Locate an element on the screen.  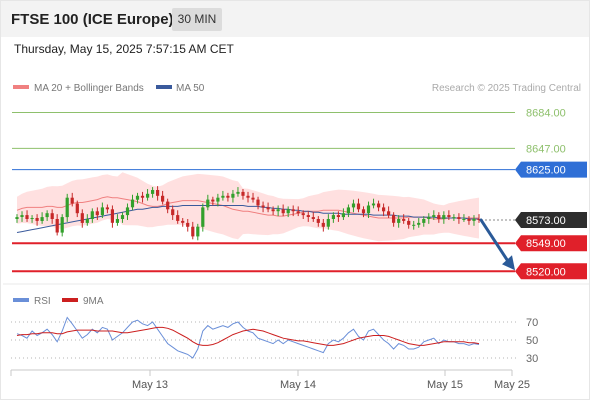
instrument-title: FTSE 100 (ICE Europe) is located at coordinates (92, 19).